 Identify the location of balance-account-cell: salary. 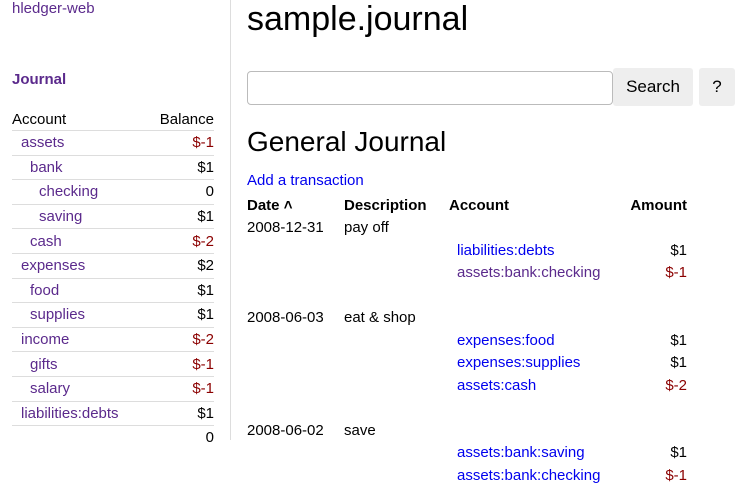
(79, 389).